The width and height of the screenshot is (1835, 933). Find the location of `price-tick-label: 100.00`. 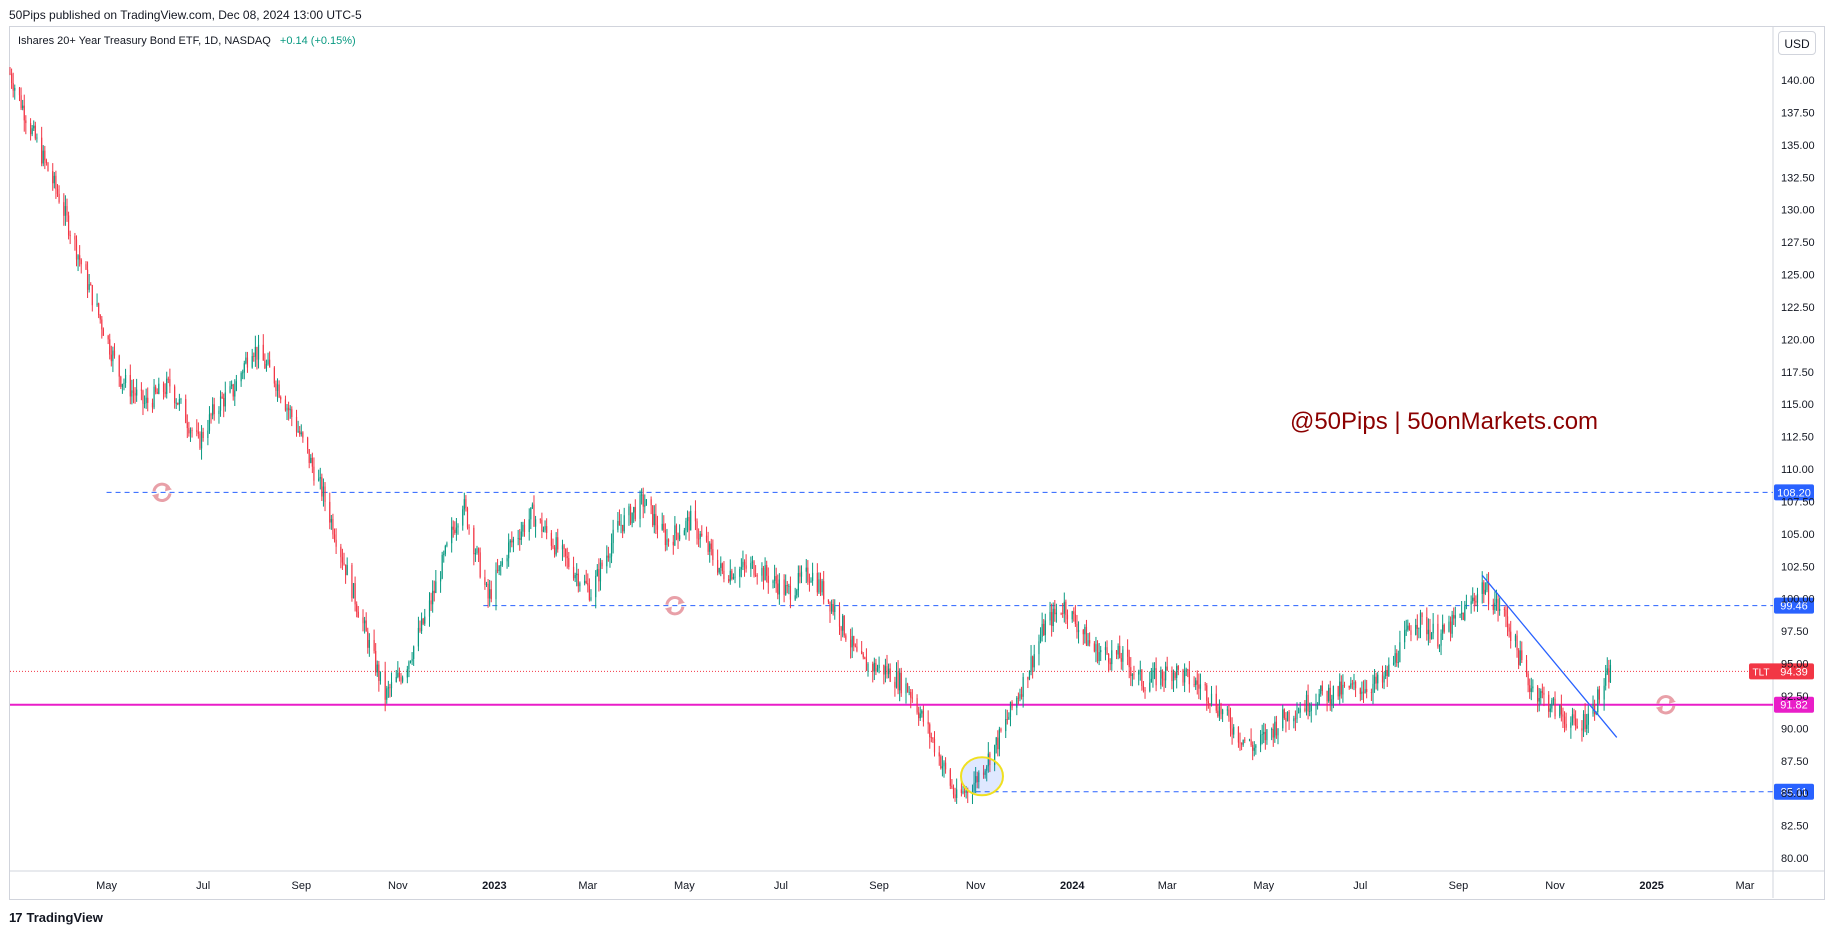

price-tick-label: 100.00 is located at coordinates (1798, 600).